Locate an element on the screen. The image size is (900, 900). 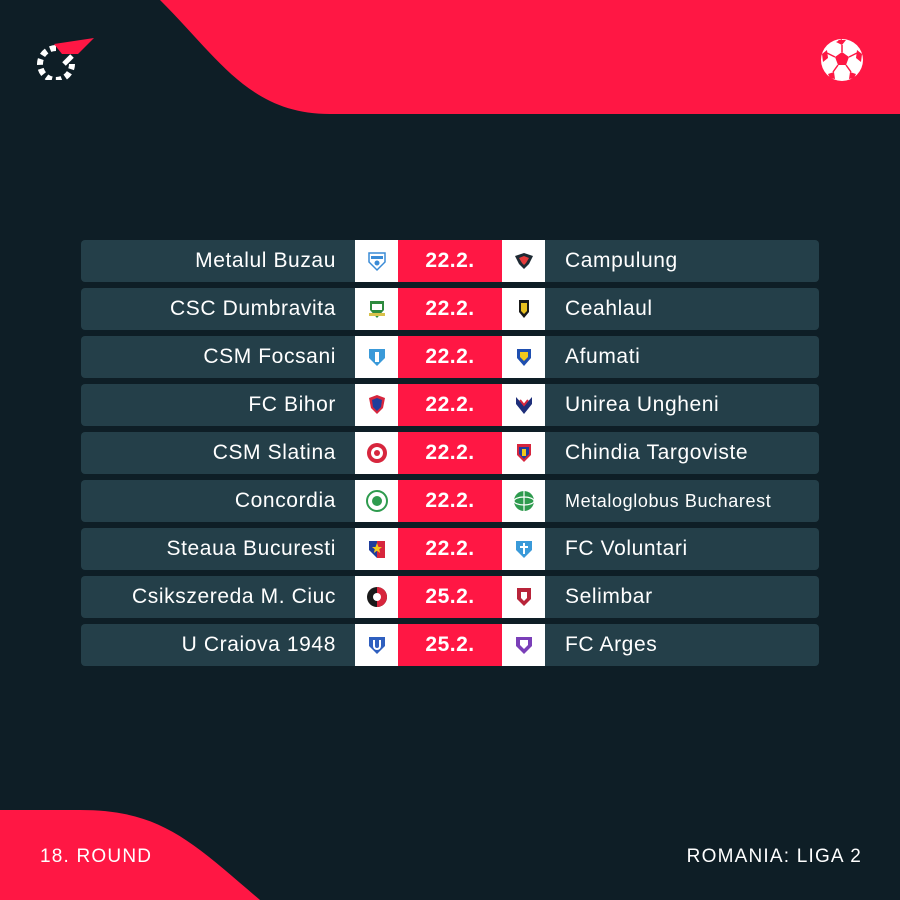
match-row: FC Bihor 22.2. Unirea Ungheni is located at coordinates (450, 405).